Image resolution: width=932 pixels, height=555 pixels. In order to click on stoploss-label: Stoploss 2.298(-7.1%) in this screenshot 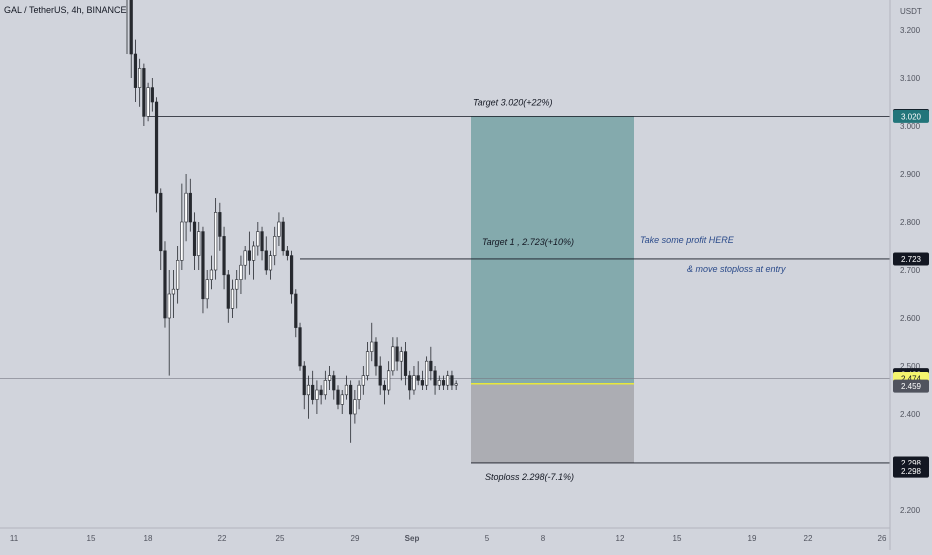, I will do `click(529, 477)`.